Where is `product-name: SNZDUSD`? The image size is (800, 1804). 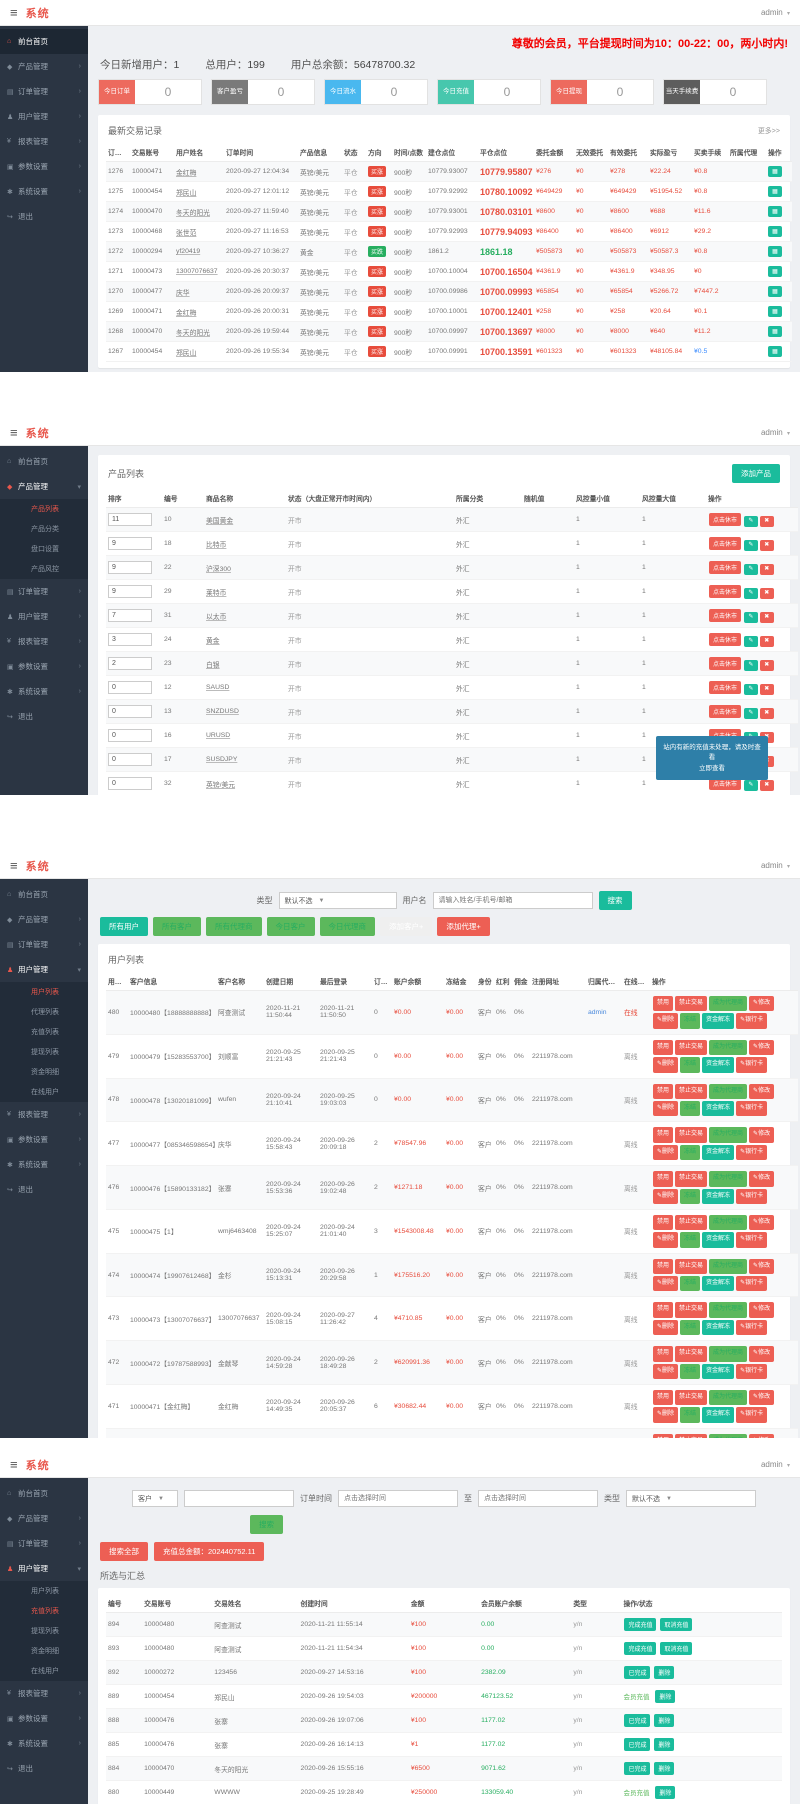 product-name: SNZDUSD is located at coordinates (245, 711).